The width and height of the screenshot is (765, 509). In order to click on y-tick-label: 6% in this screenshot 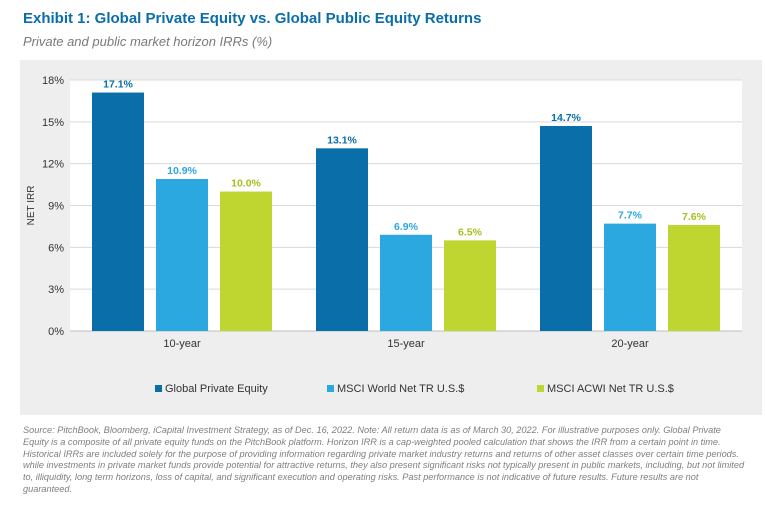, I will do `click(56, 248)`.